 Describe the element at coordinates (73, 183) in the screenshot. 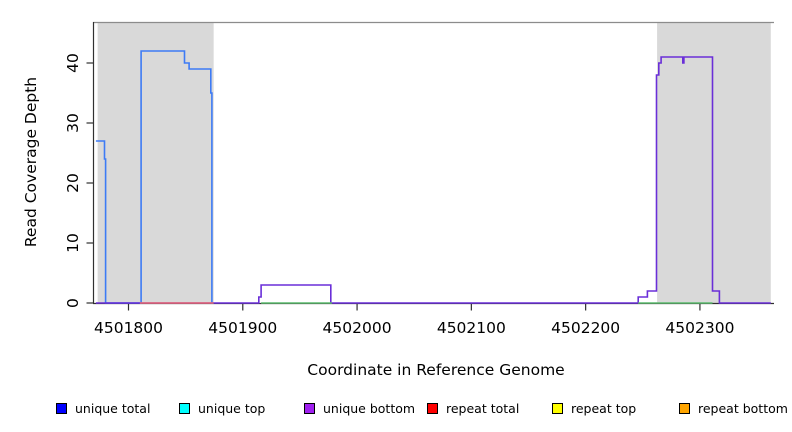

I see `y-tick-label: 20` at that location.